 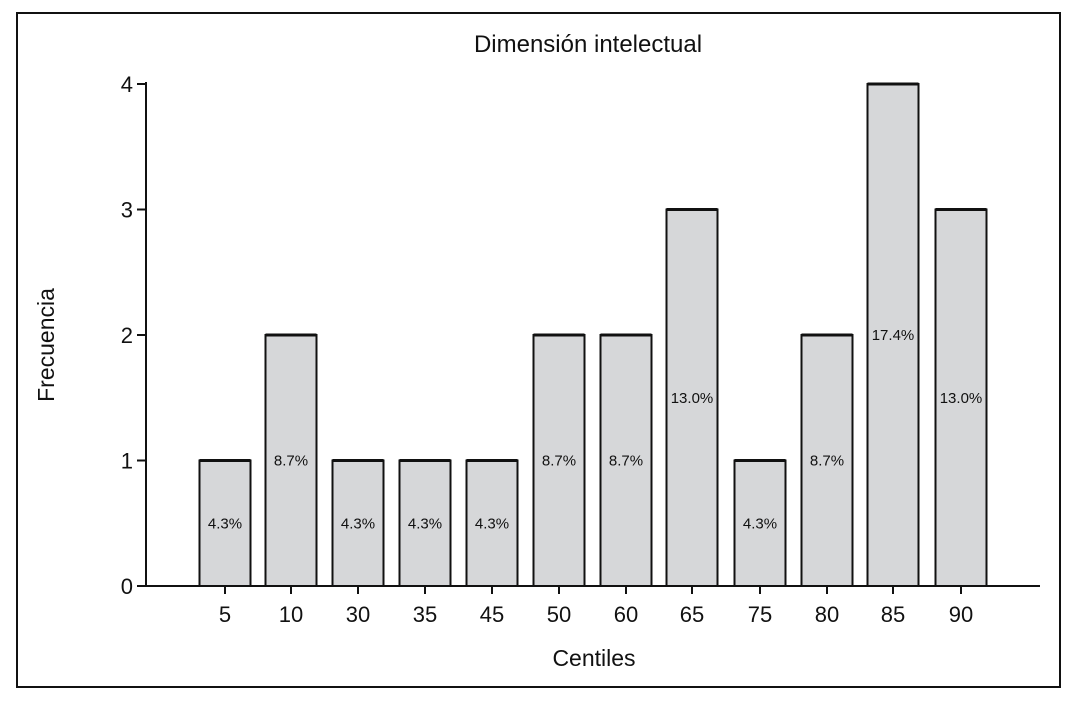 I want to click on x-tick-label: 45, so click(x=492, y=614).